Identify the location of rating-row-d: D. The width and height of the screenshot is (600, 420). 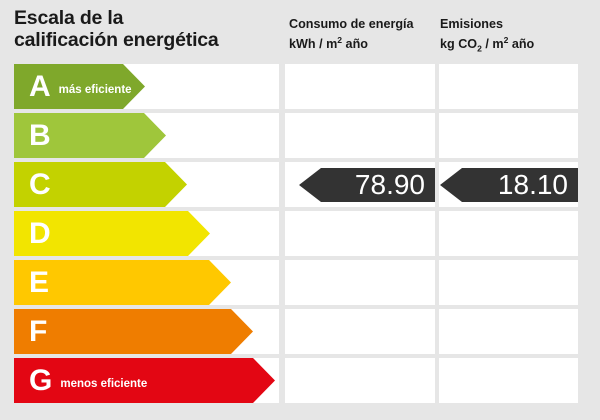
(300, 233).